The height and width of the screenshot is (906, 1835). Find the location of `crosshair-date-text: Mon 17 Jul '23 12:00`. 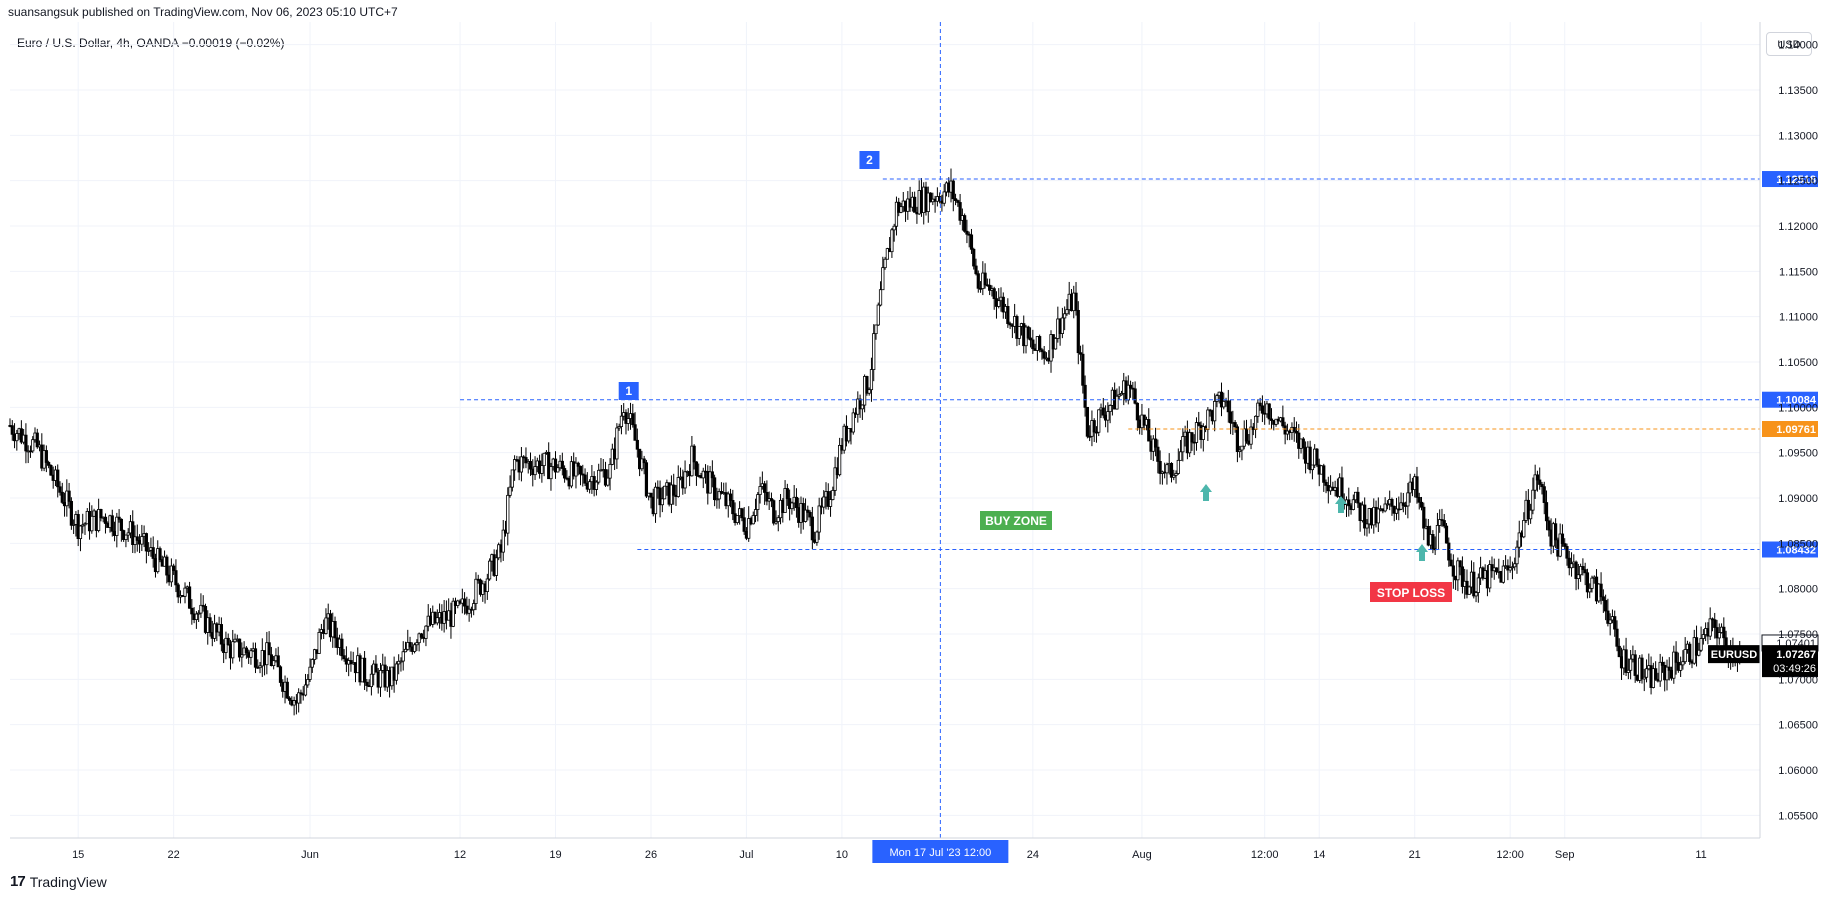

crosshair-date-text: Mon 17 Jul '23 12:00 is located at coordinates (940, 853).